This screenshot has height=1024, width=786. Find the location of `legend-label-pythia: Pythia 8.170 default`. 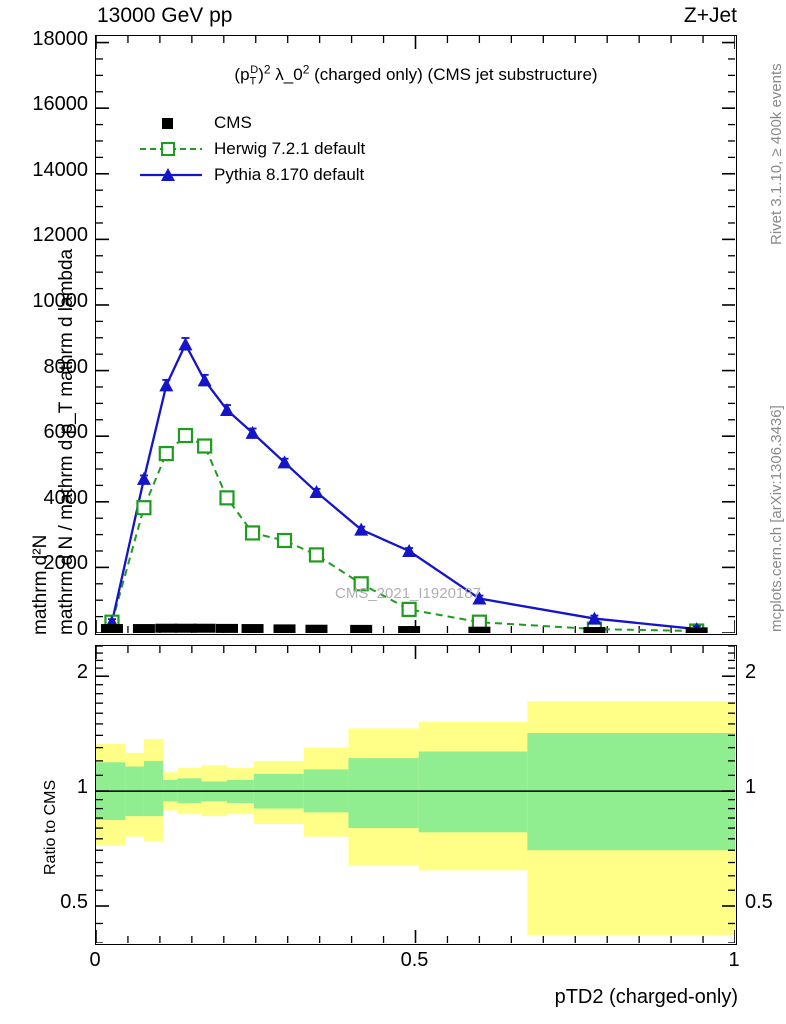

legend-label-pythia: Pythia 8.170 default is located at coordinates (289, 174).